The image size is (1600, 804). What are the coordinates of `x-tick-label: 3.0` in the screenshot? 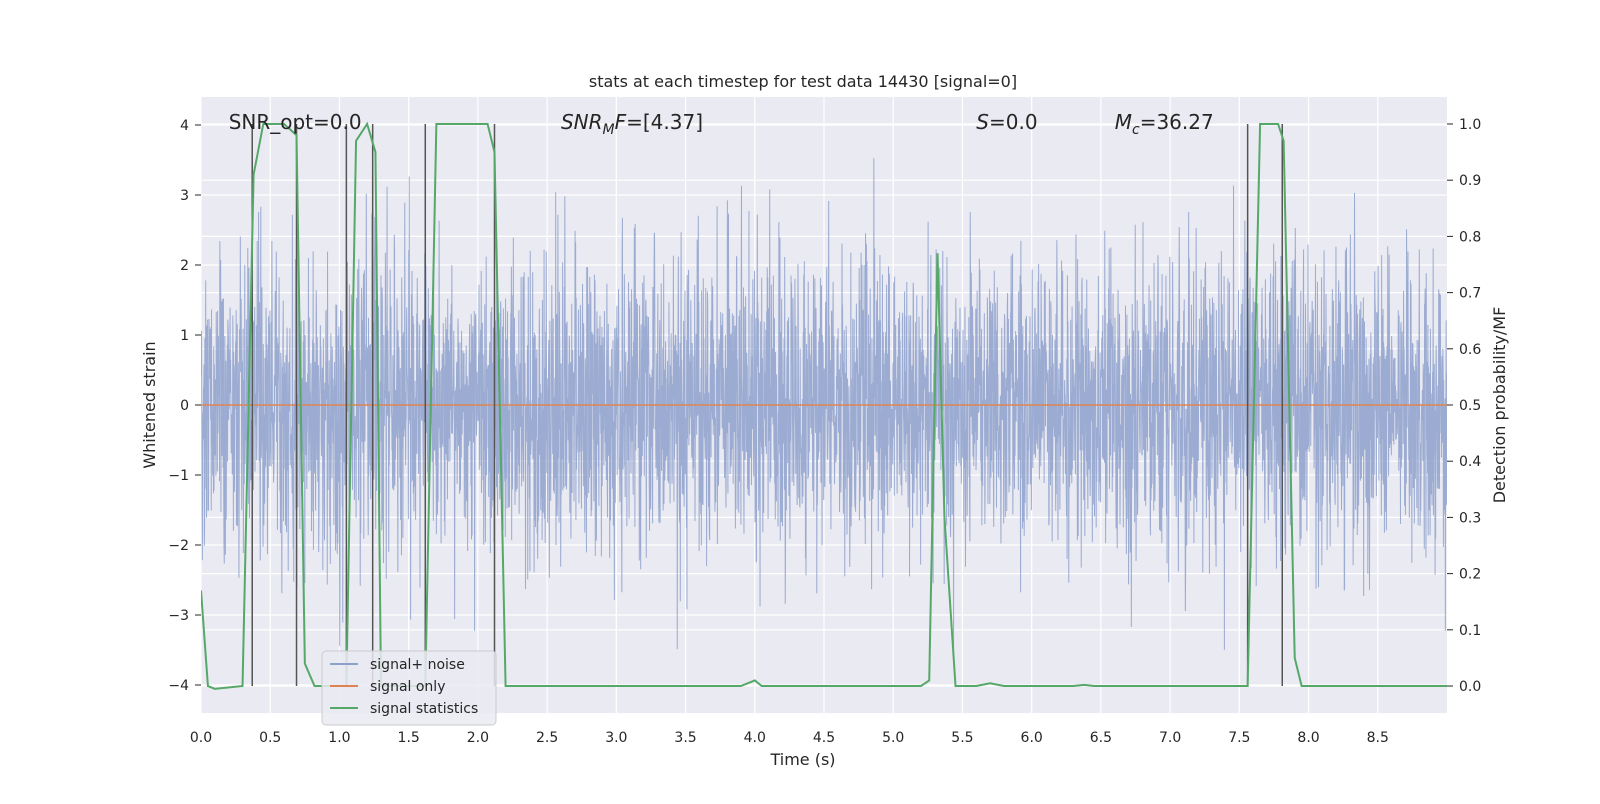 It's located at (616, 738).